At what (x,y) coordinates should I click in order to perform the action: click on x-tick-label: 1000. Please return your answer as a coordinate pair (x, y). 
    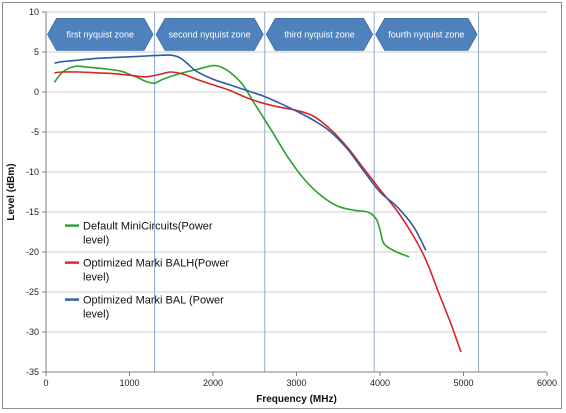
    Looking at the image, I should click on (129, 383).